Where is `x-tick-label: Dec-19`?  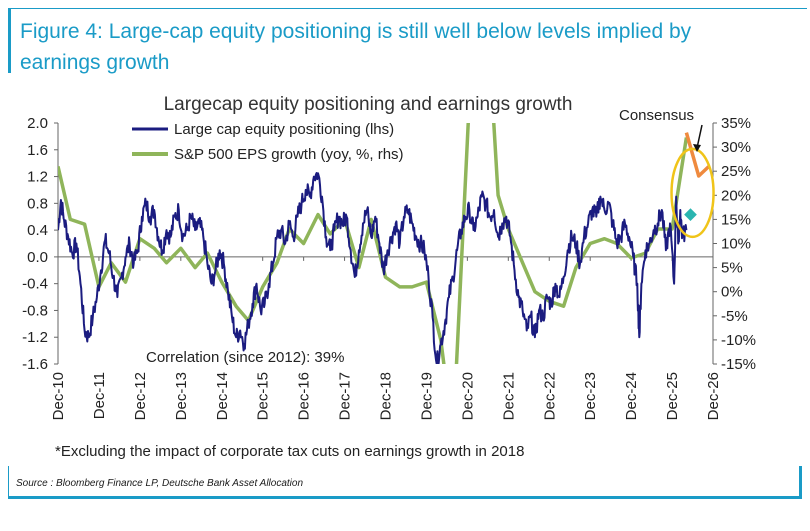 x-tick-label: Dec-19 is located at coordinates (426, 396).